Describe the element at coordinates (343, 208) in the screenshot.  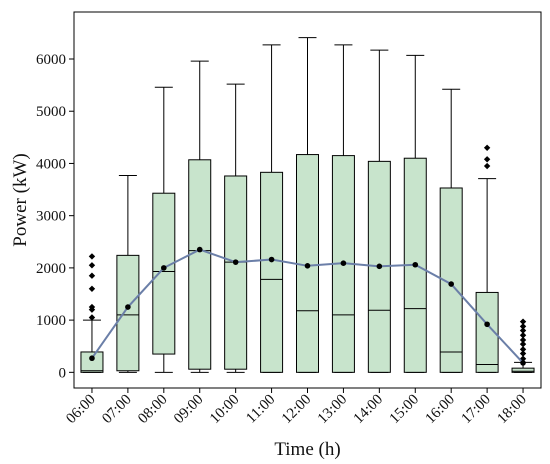
I see `box-13:00` at that location.